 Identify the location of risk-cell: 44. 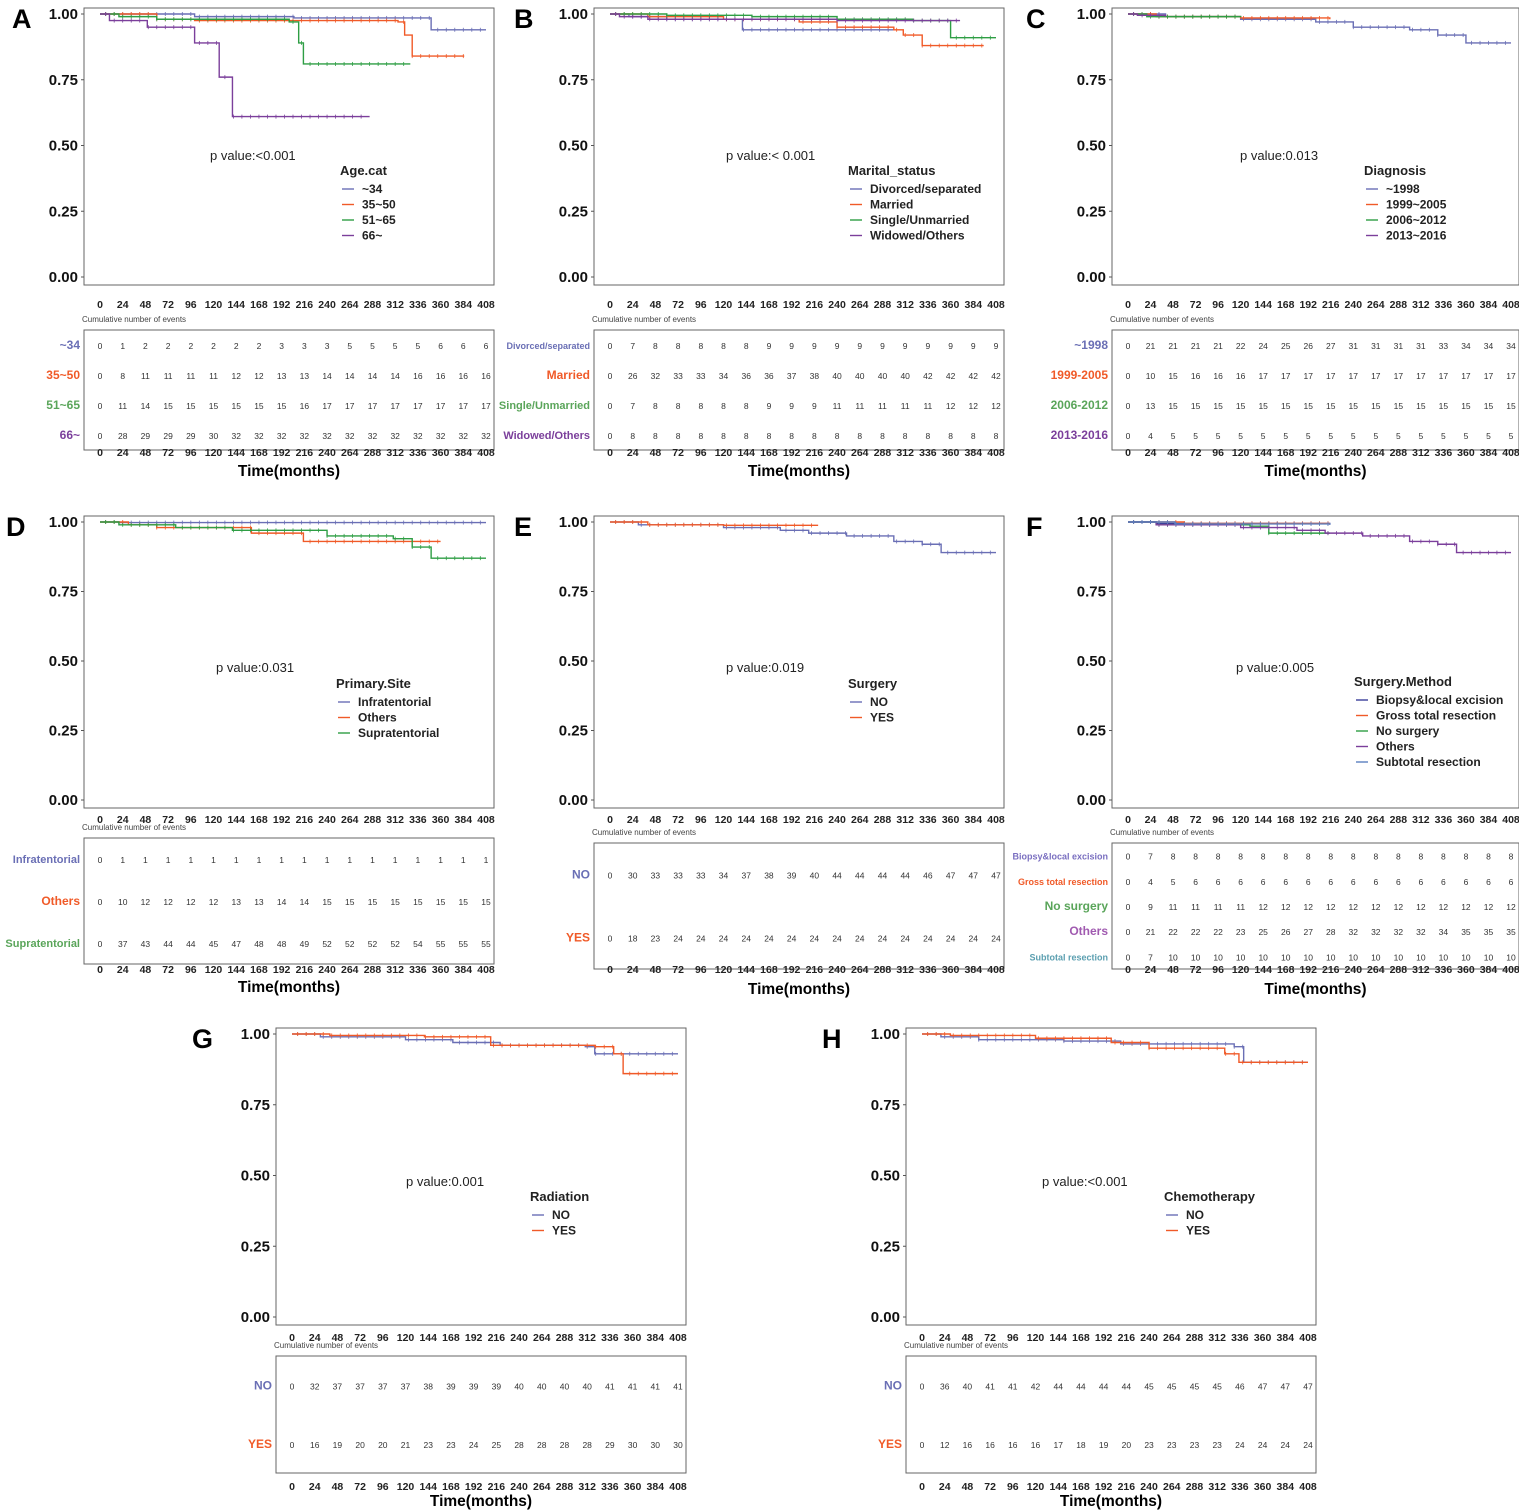
(860, 876).